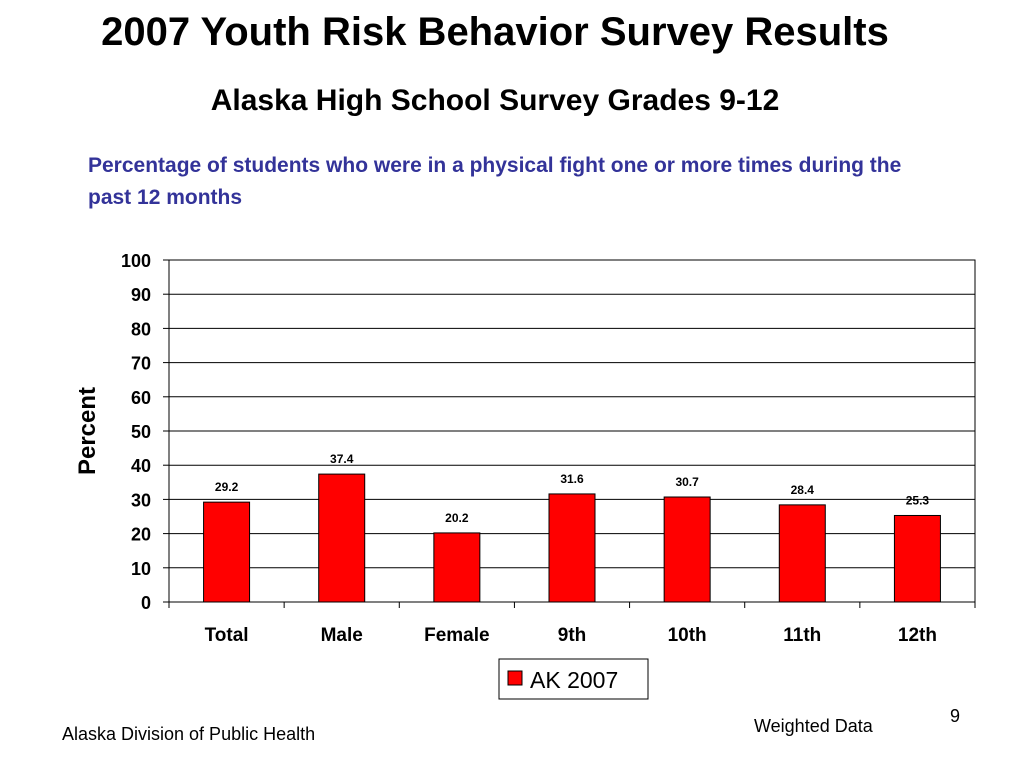 The image size is (1024, 768). What do you see at coordinates (141, 329) in the screenshot?
I see `y-tick-label: 80` at bounding box center [141, 329].